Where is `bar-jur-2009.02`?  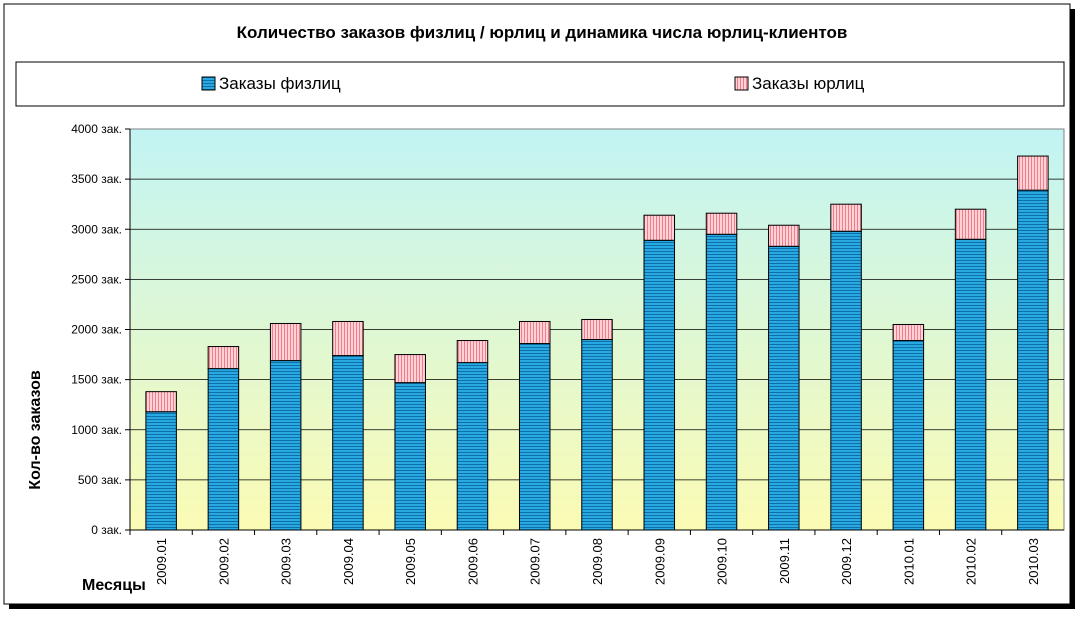
bar-jur-2009.02 is located at coordinates (223, 358).